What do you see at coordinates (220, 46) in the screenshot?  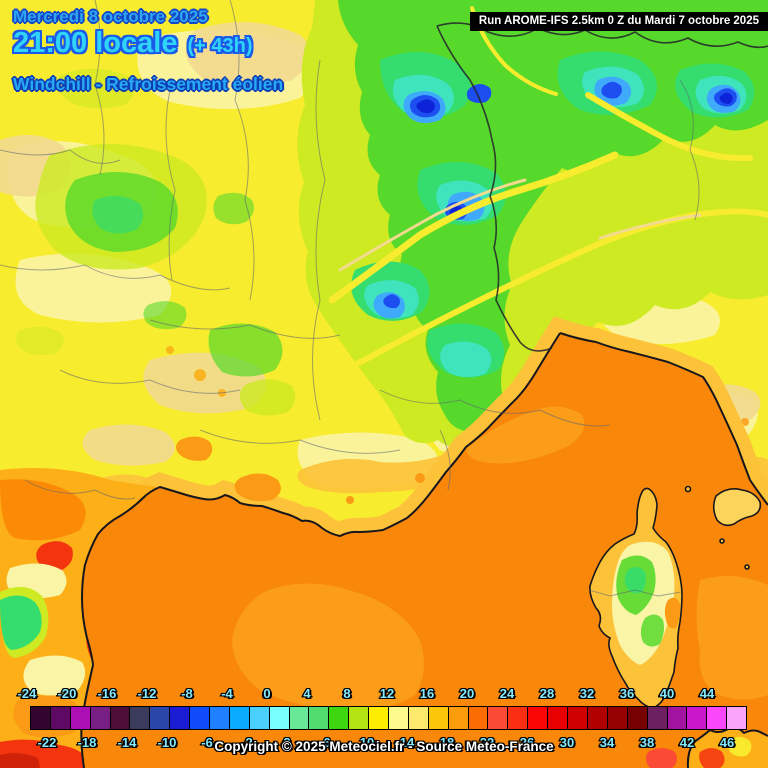 I see `forecast-offset: (+ 43h)` at bounding box center [220, 46].